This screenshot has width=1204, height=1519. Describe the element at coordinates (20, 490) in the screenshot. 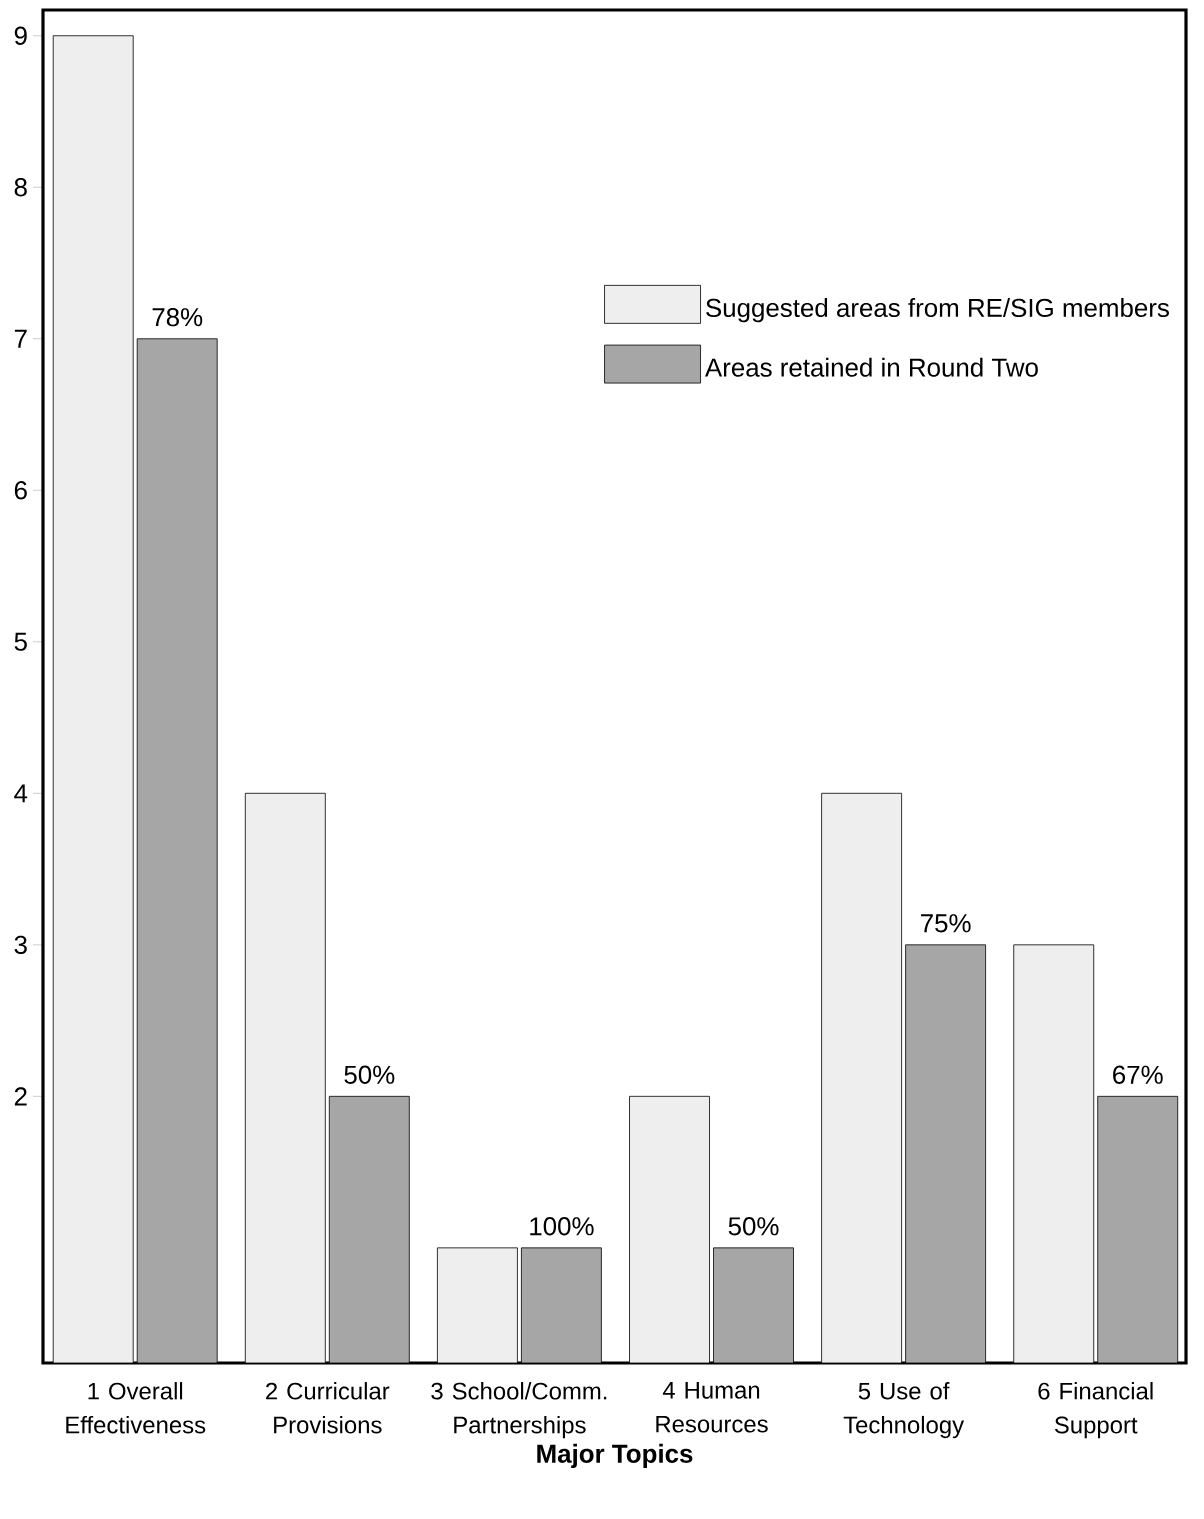

I see `y-tick-label: 6` at that location.